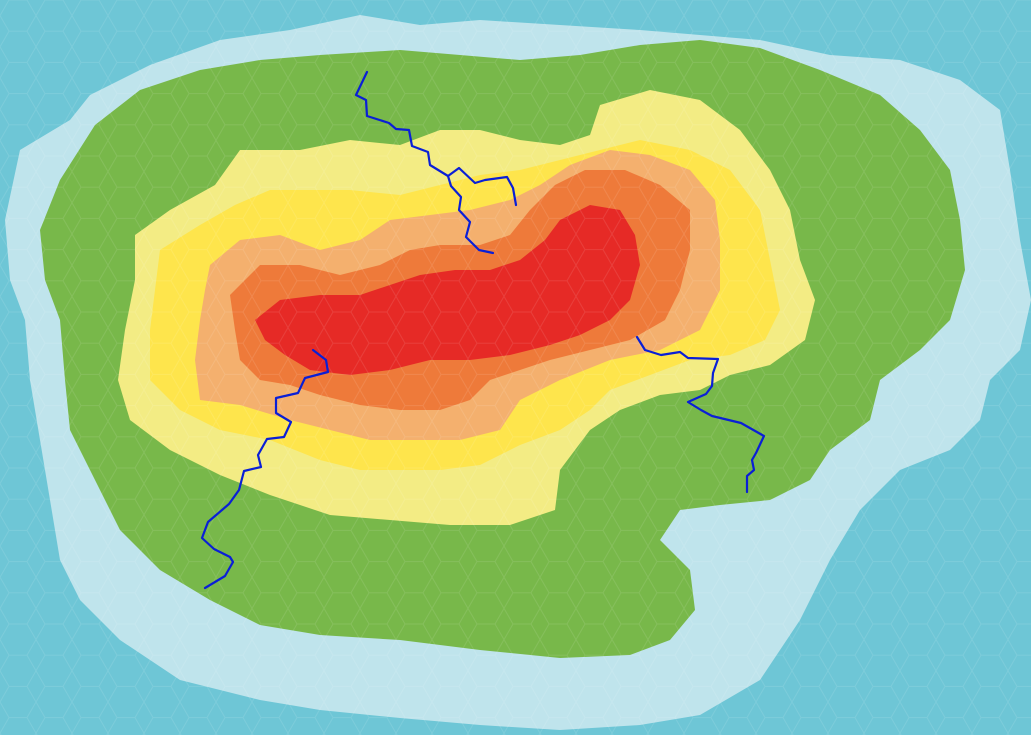  What do you see at coordinates (265, 469) in the screenshot?
I see `southwest-river` at bounding box center [265, 469].